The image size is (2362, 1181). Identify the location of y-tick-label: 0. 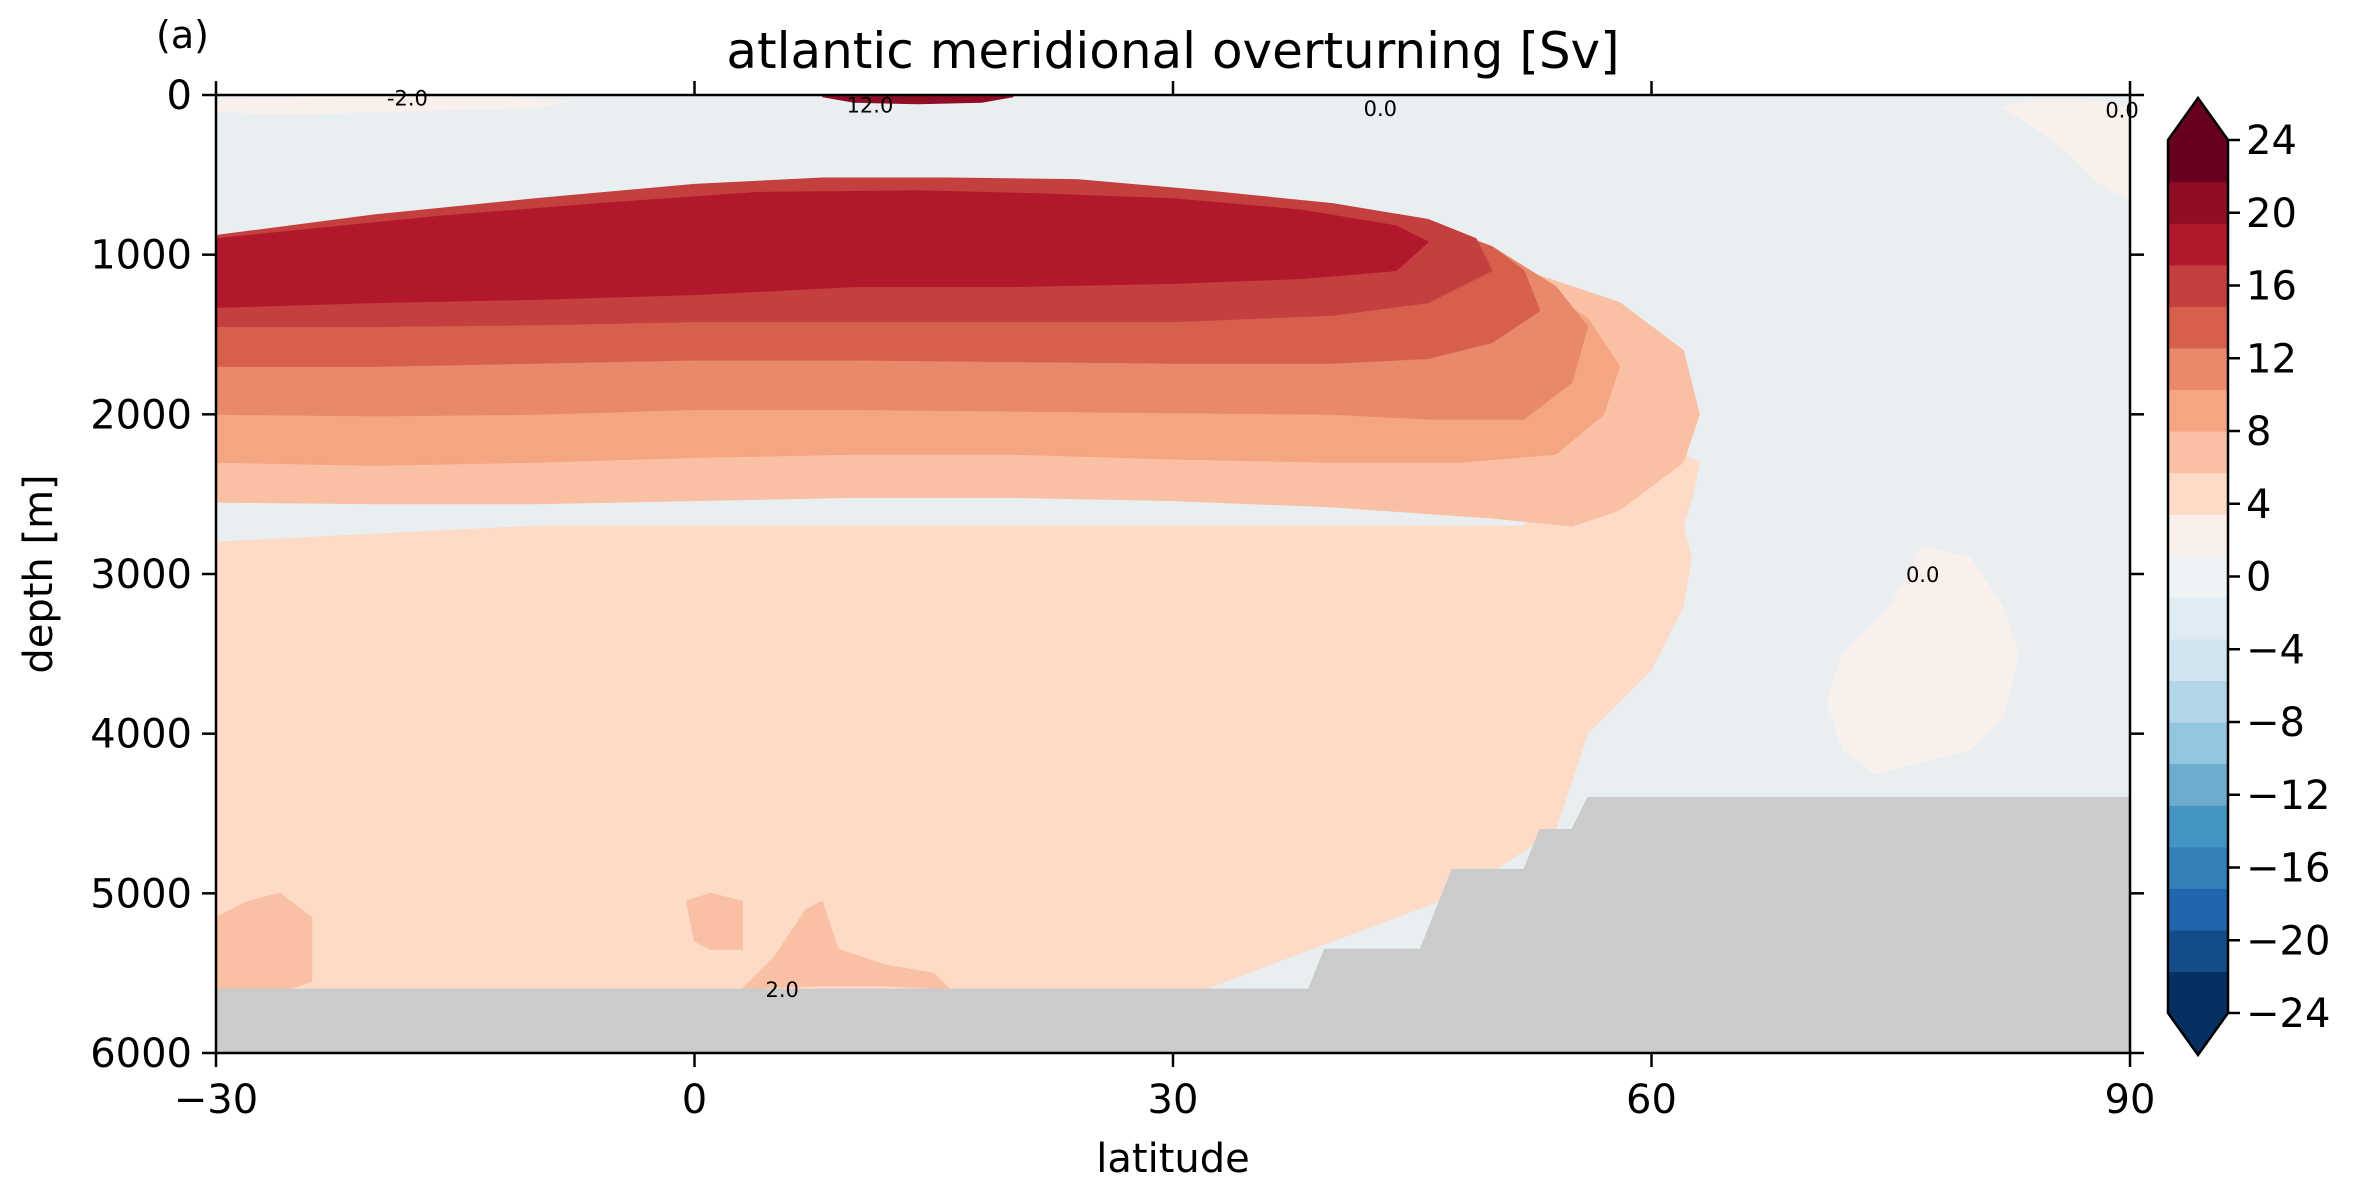
(179, 96).